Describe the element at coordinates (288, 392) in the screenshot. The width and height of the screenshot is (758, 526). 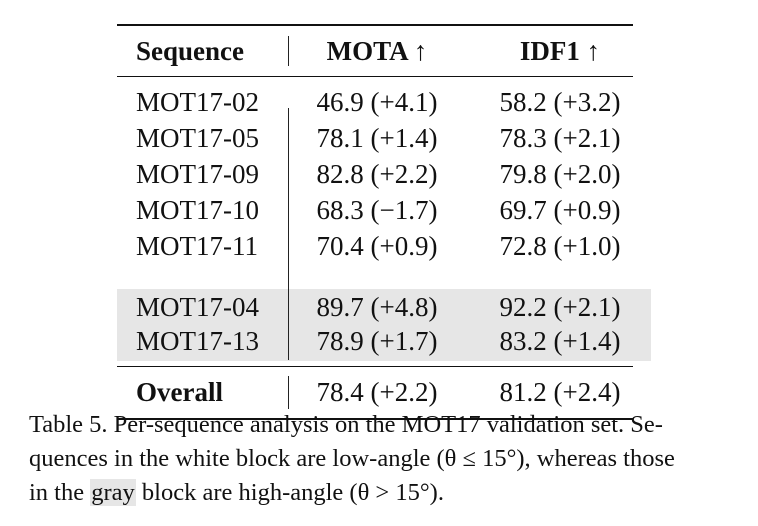
I see `overall-divider` at that location.